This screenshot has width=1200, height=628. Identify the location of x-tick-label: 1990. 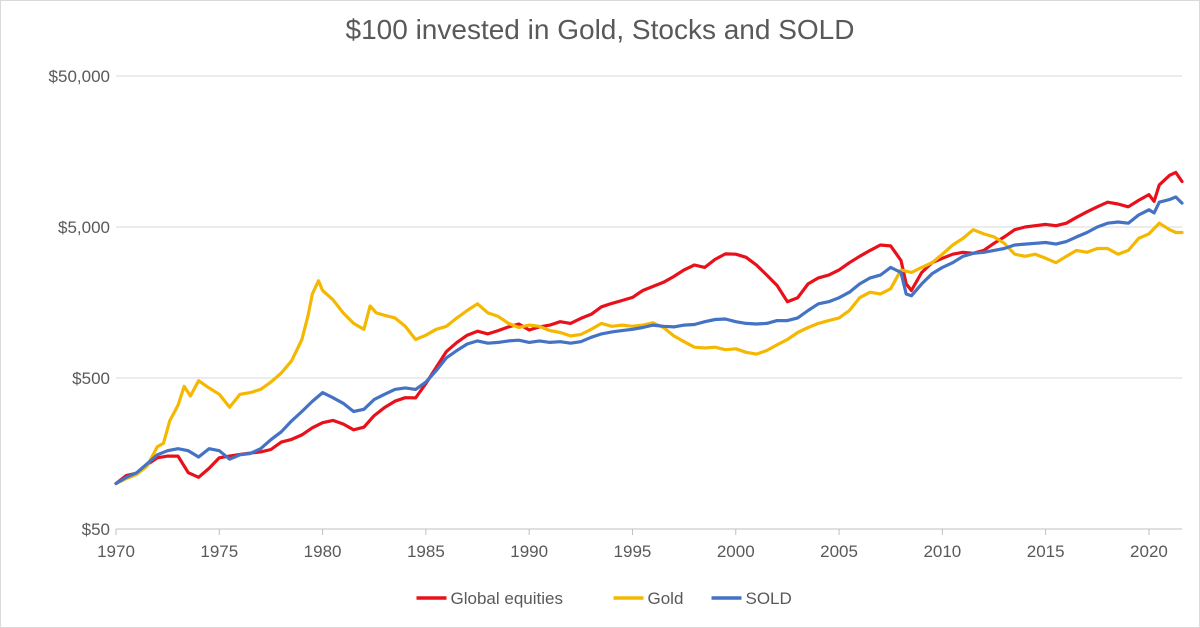
(529, 551).